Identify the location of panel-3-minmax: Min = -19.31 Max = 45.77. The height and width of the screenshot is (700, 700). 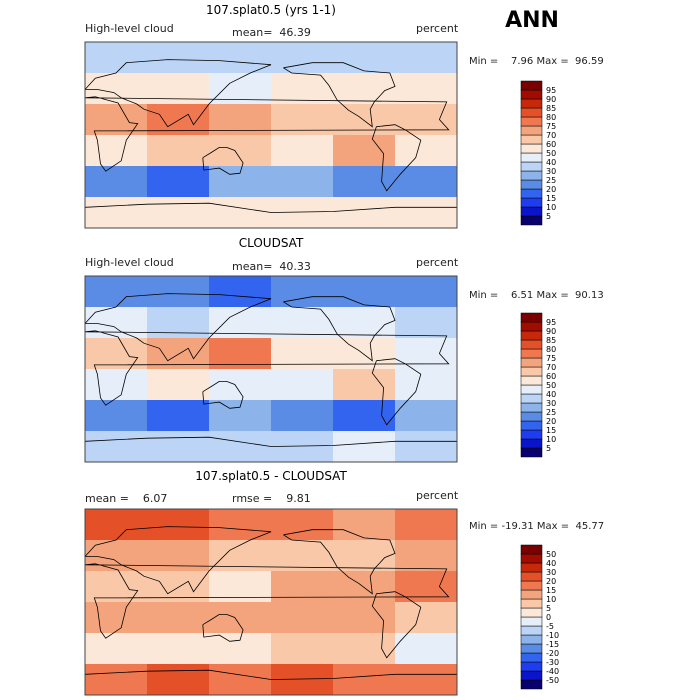
(537, 526).